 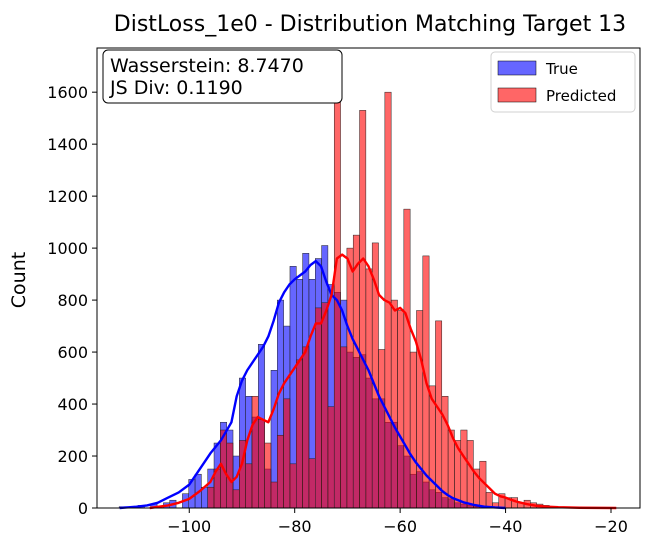 I want to click on x-axis: −100 −80 −60 −40 −20, so click(x=397, y=522).